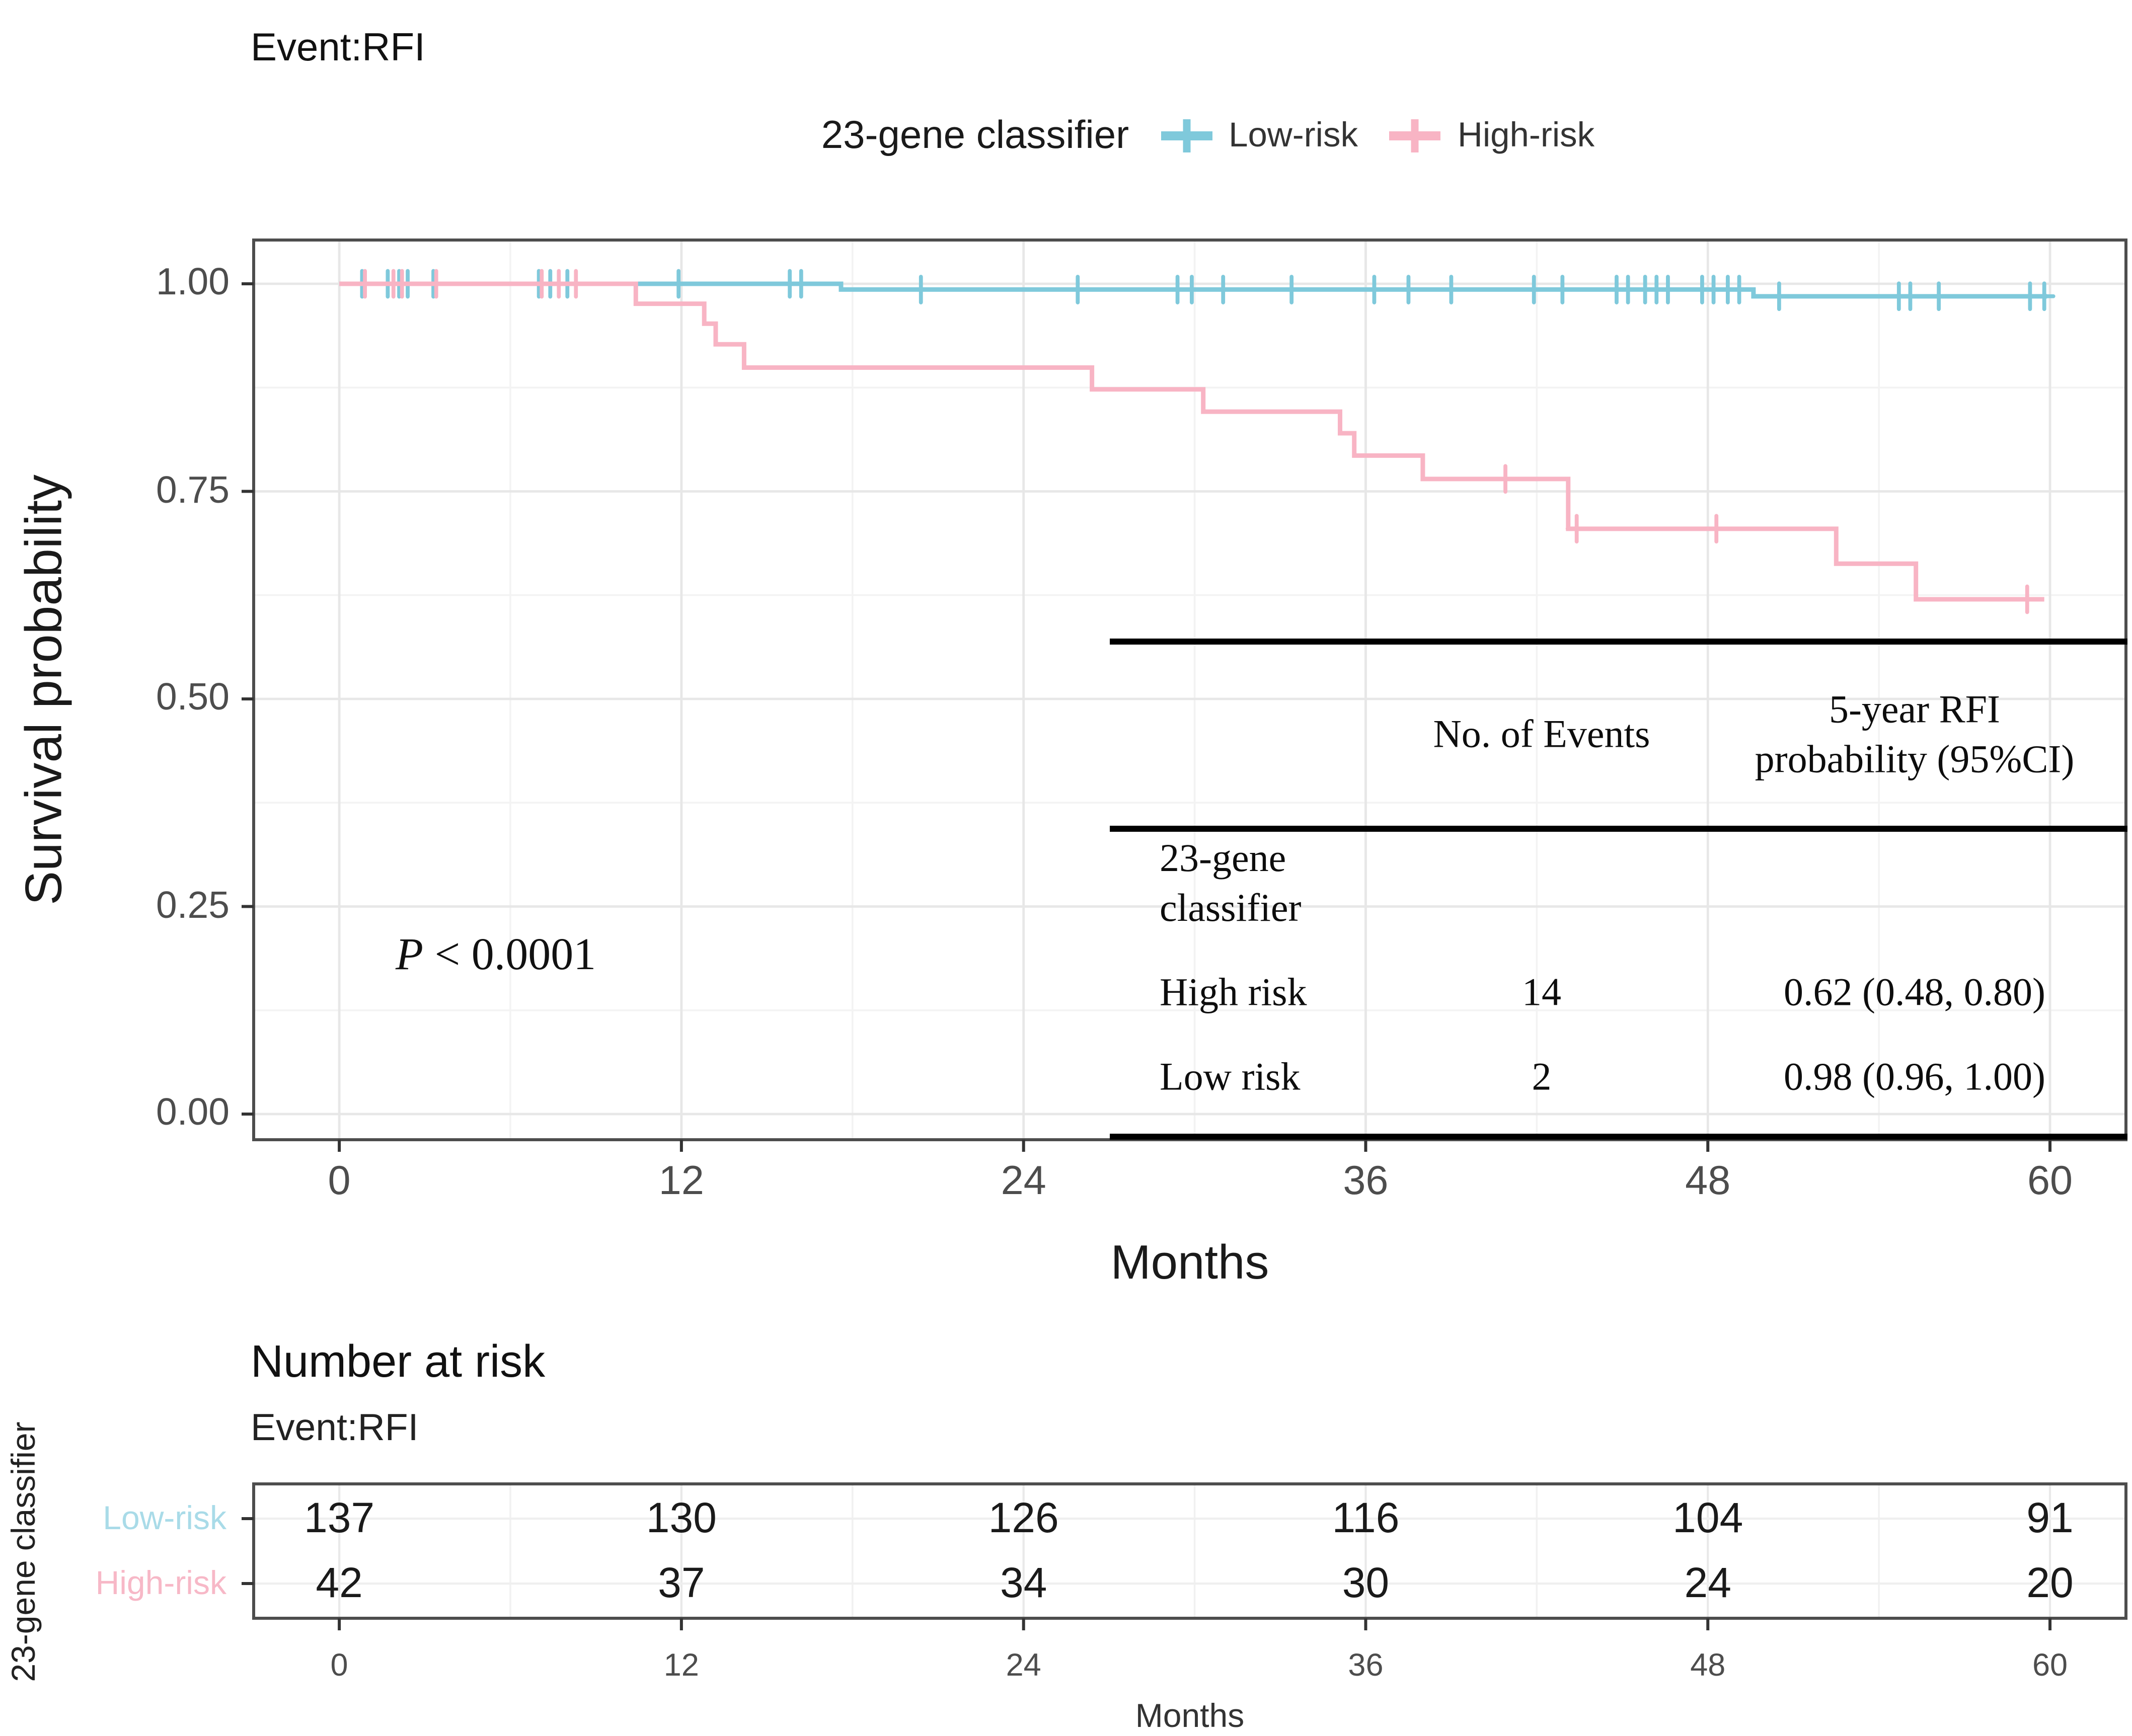 The height and width of the screenshot is (1736, 2132). Describe the element at coordinates (1190, 1262) in the screenshot. I see `x-axis-title: Months` at that location.